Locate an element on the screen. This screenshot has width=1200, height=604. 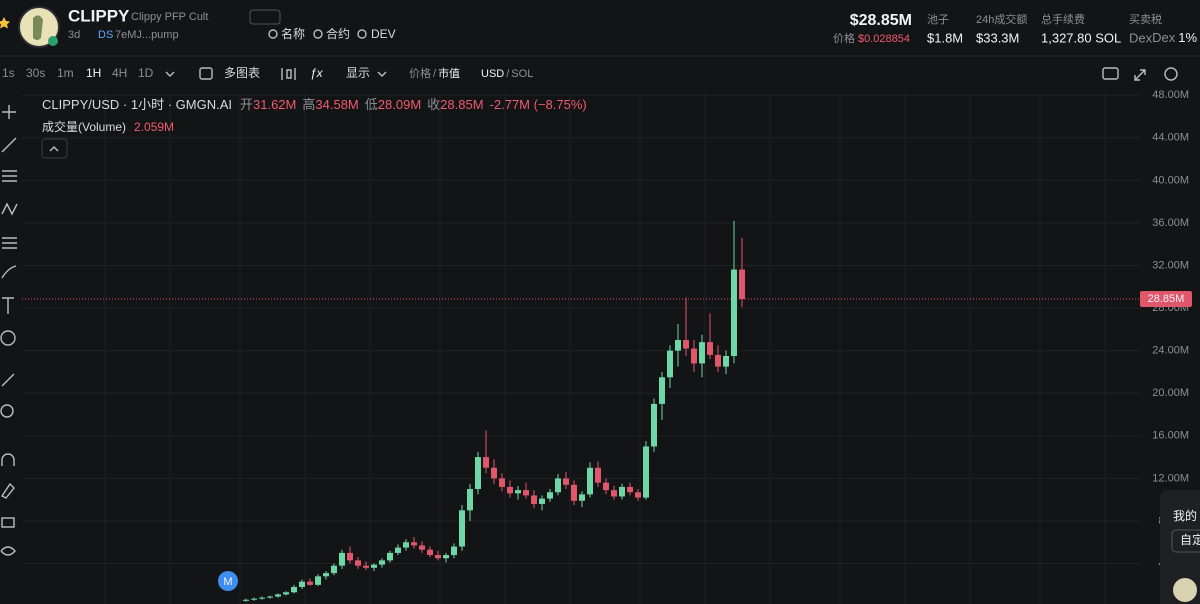
y-tick-label: 12.00M is located at coordinates (1170, 478).